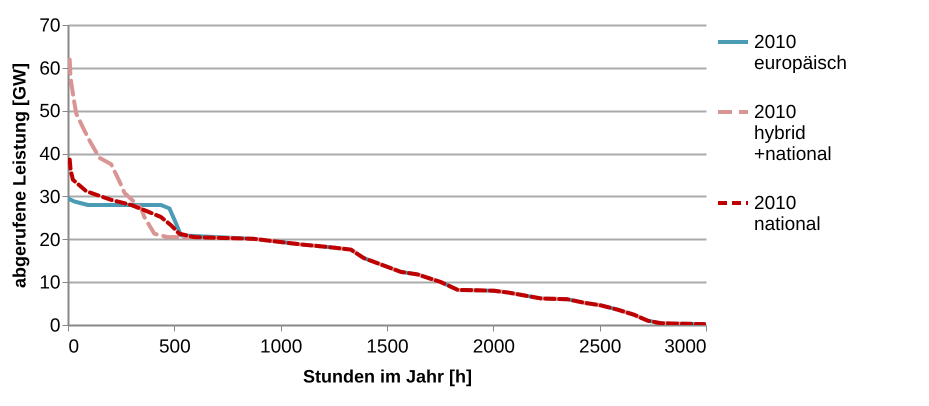 The width and height of the screenshot is (929, 406). What do you see at coordinates (281, 347) in the screenshot?
I see `x-tick-label: 1000` at bounding box center [281, 347].